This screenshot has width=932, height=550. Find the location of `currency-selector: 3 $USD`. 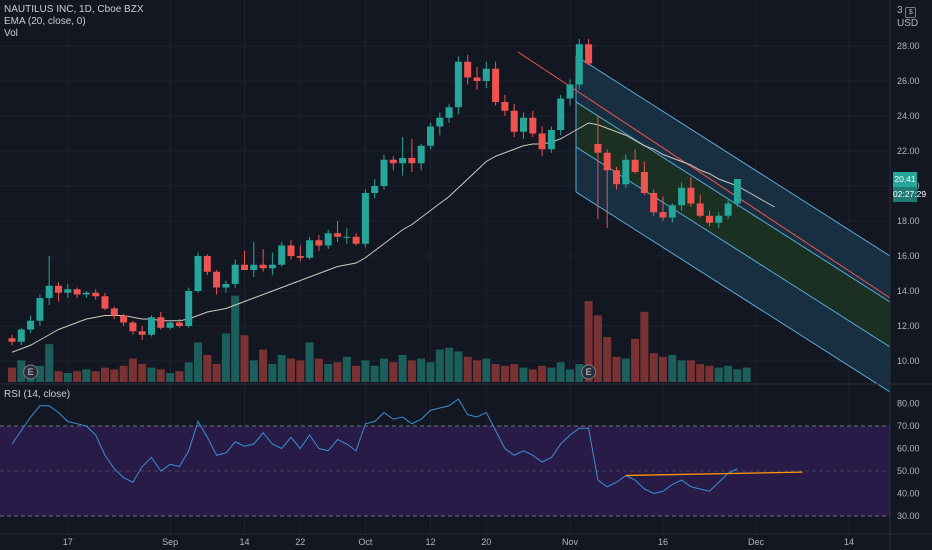

currency-selector: 3 $USD is located at coordinates (914, 17).